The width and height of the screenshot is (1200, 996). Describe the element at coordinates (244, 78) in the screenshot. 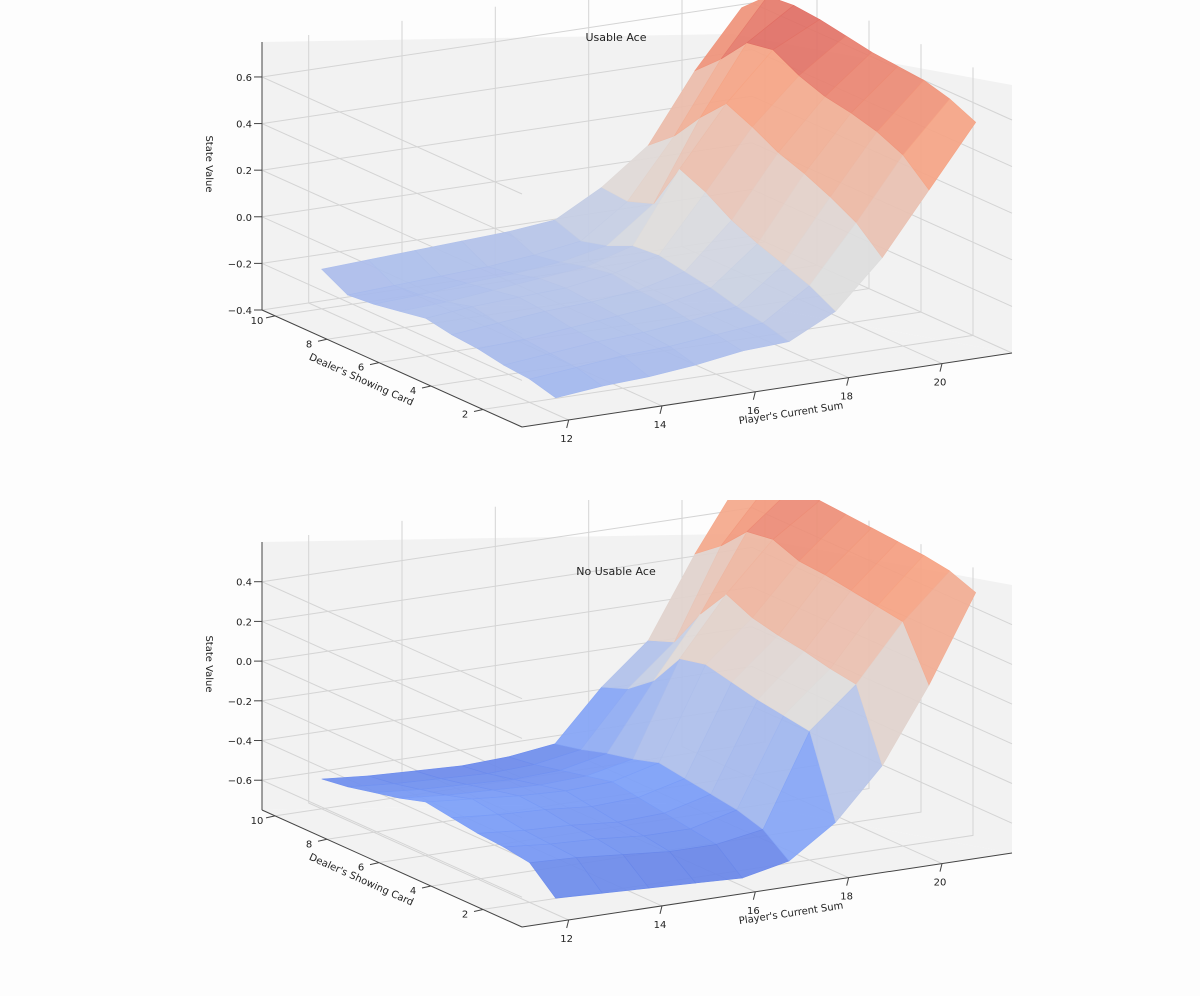

I see `z-tick-label: 0.6` at that location.